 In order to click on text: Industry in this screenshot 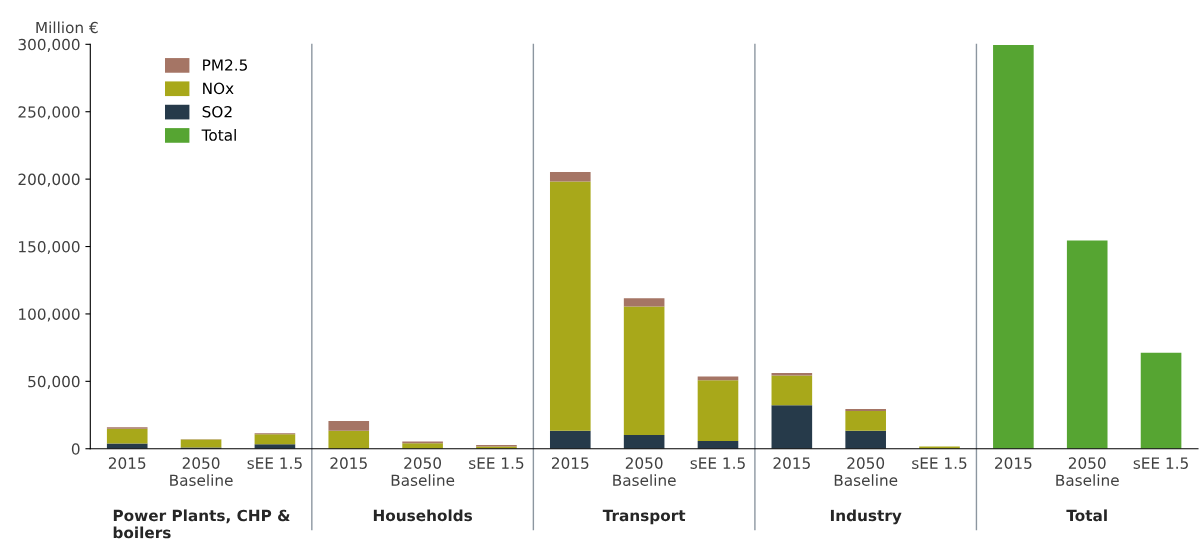, I will do `click(866, 517)`.